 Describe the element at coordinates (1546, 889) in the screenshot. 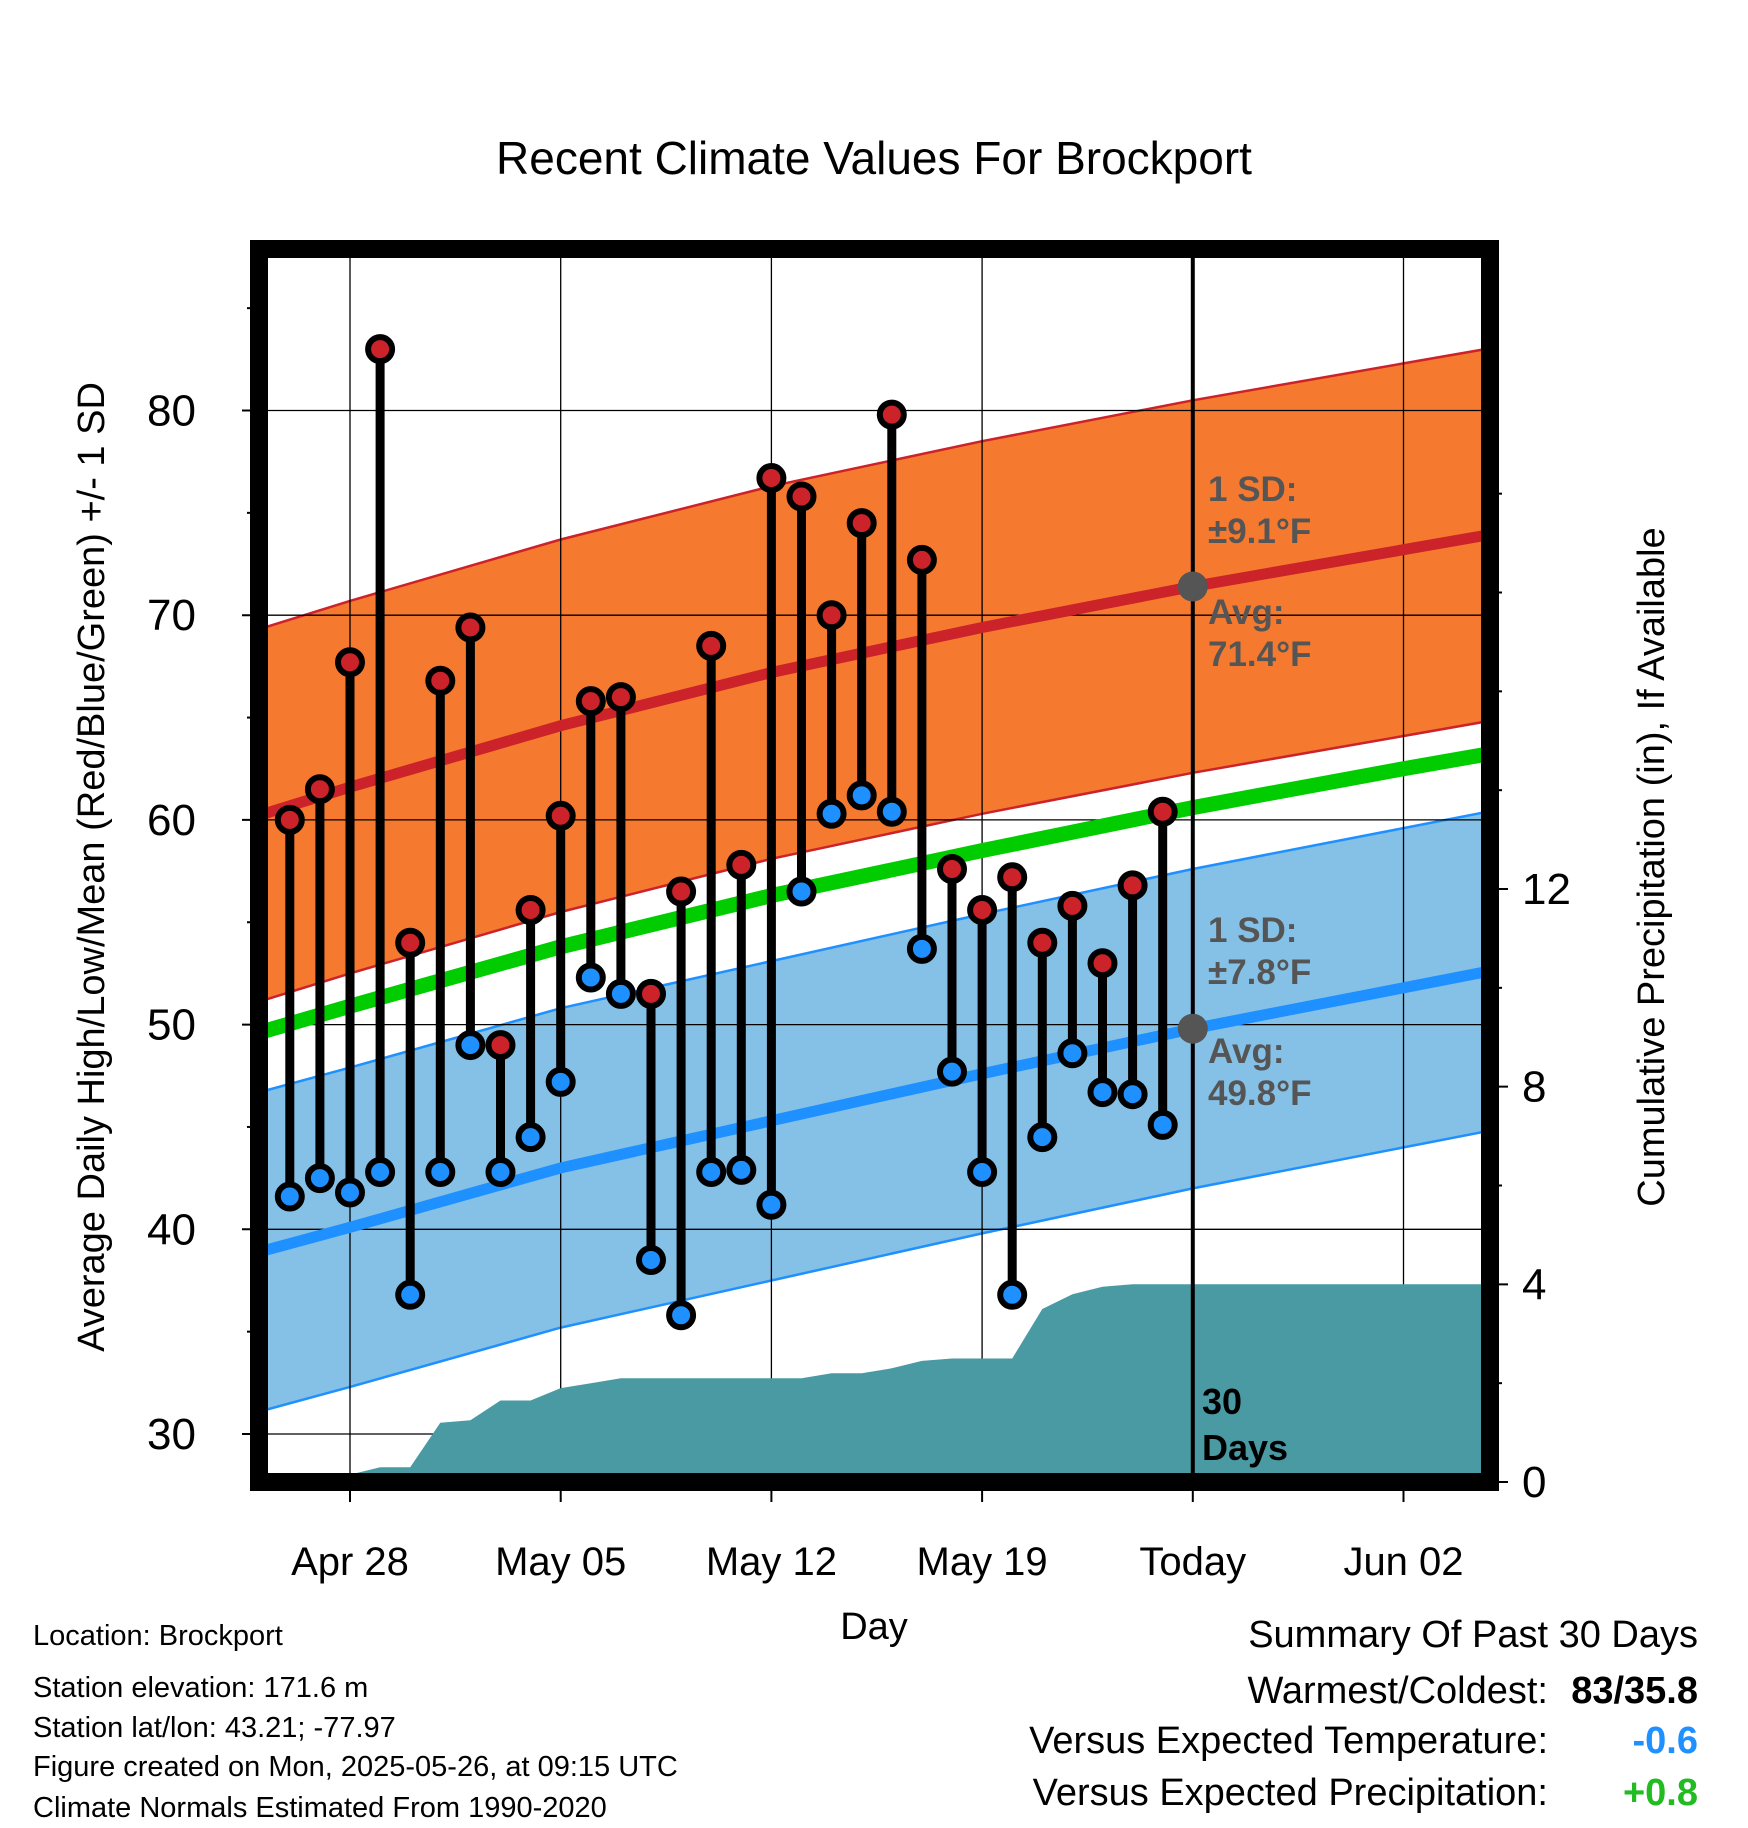

I see `y2-tick-label: 12` at that location.